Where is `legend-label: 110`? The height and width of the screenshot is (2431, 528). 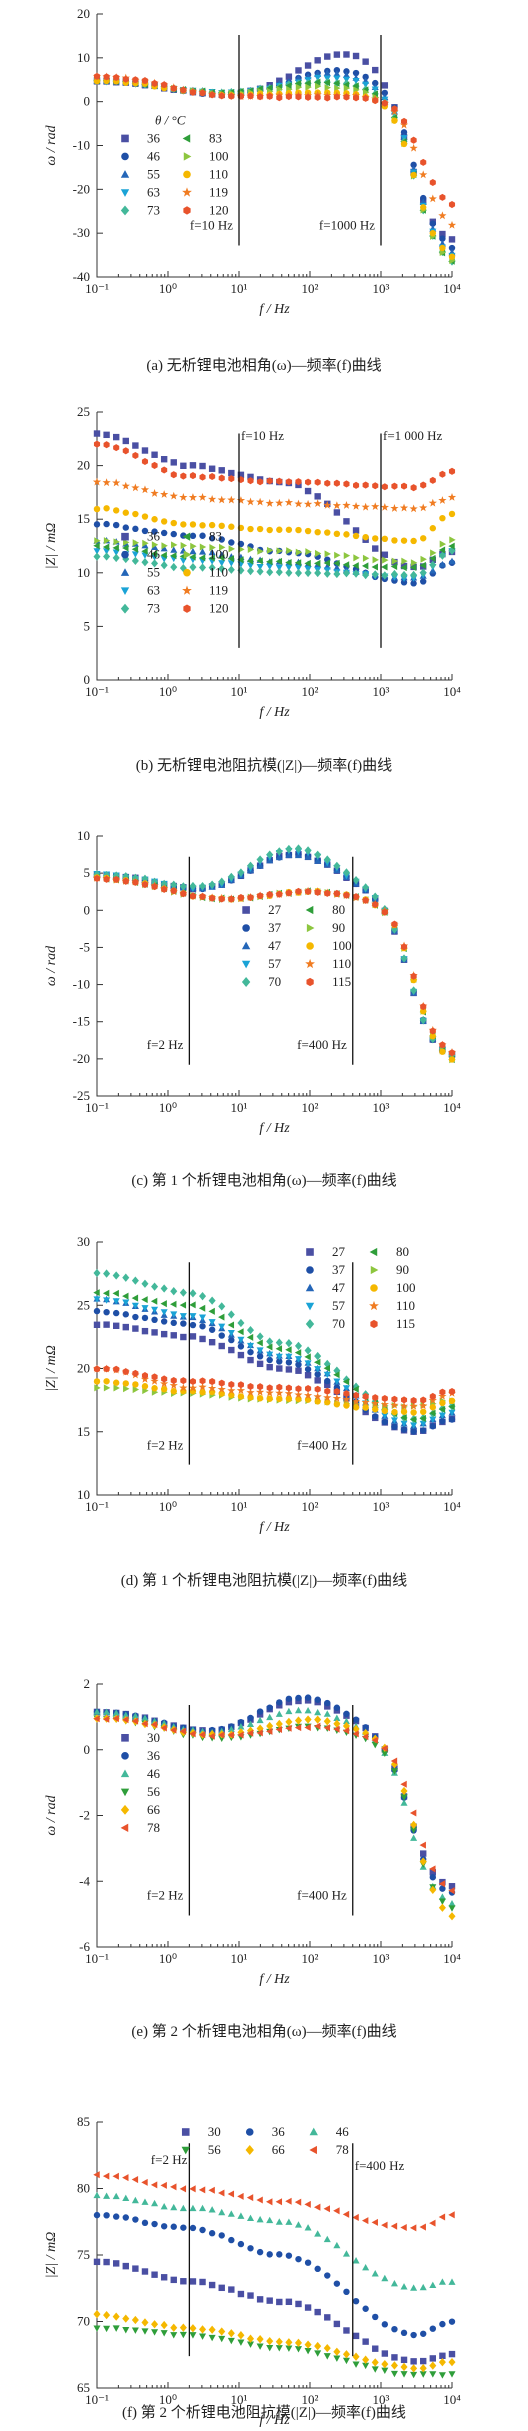 legend-label: 110 is located at coordinates (218, 173).